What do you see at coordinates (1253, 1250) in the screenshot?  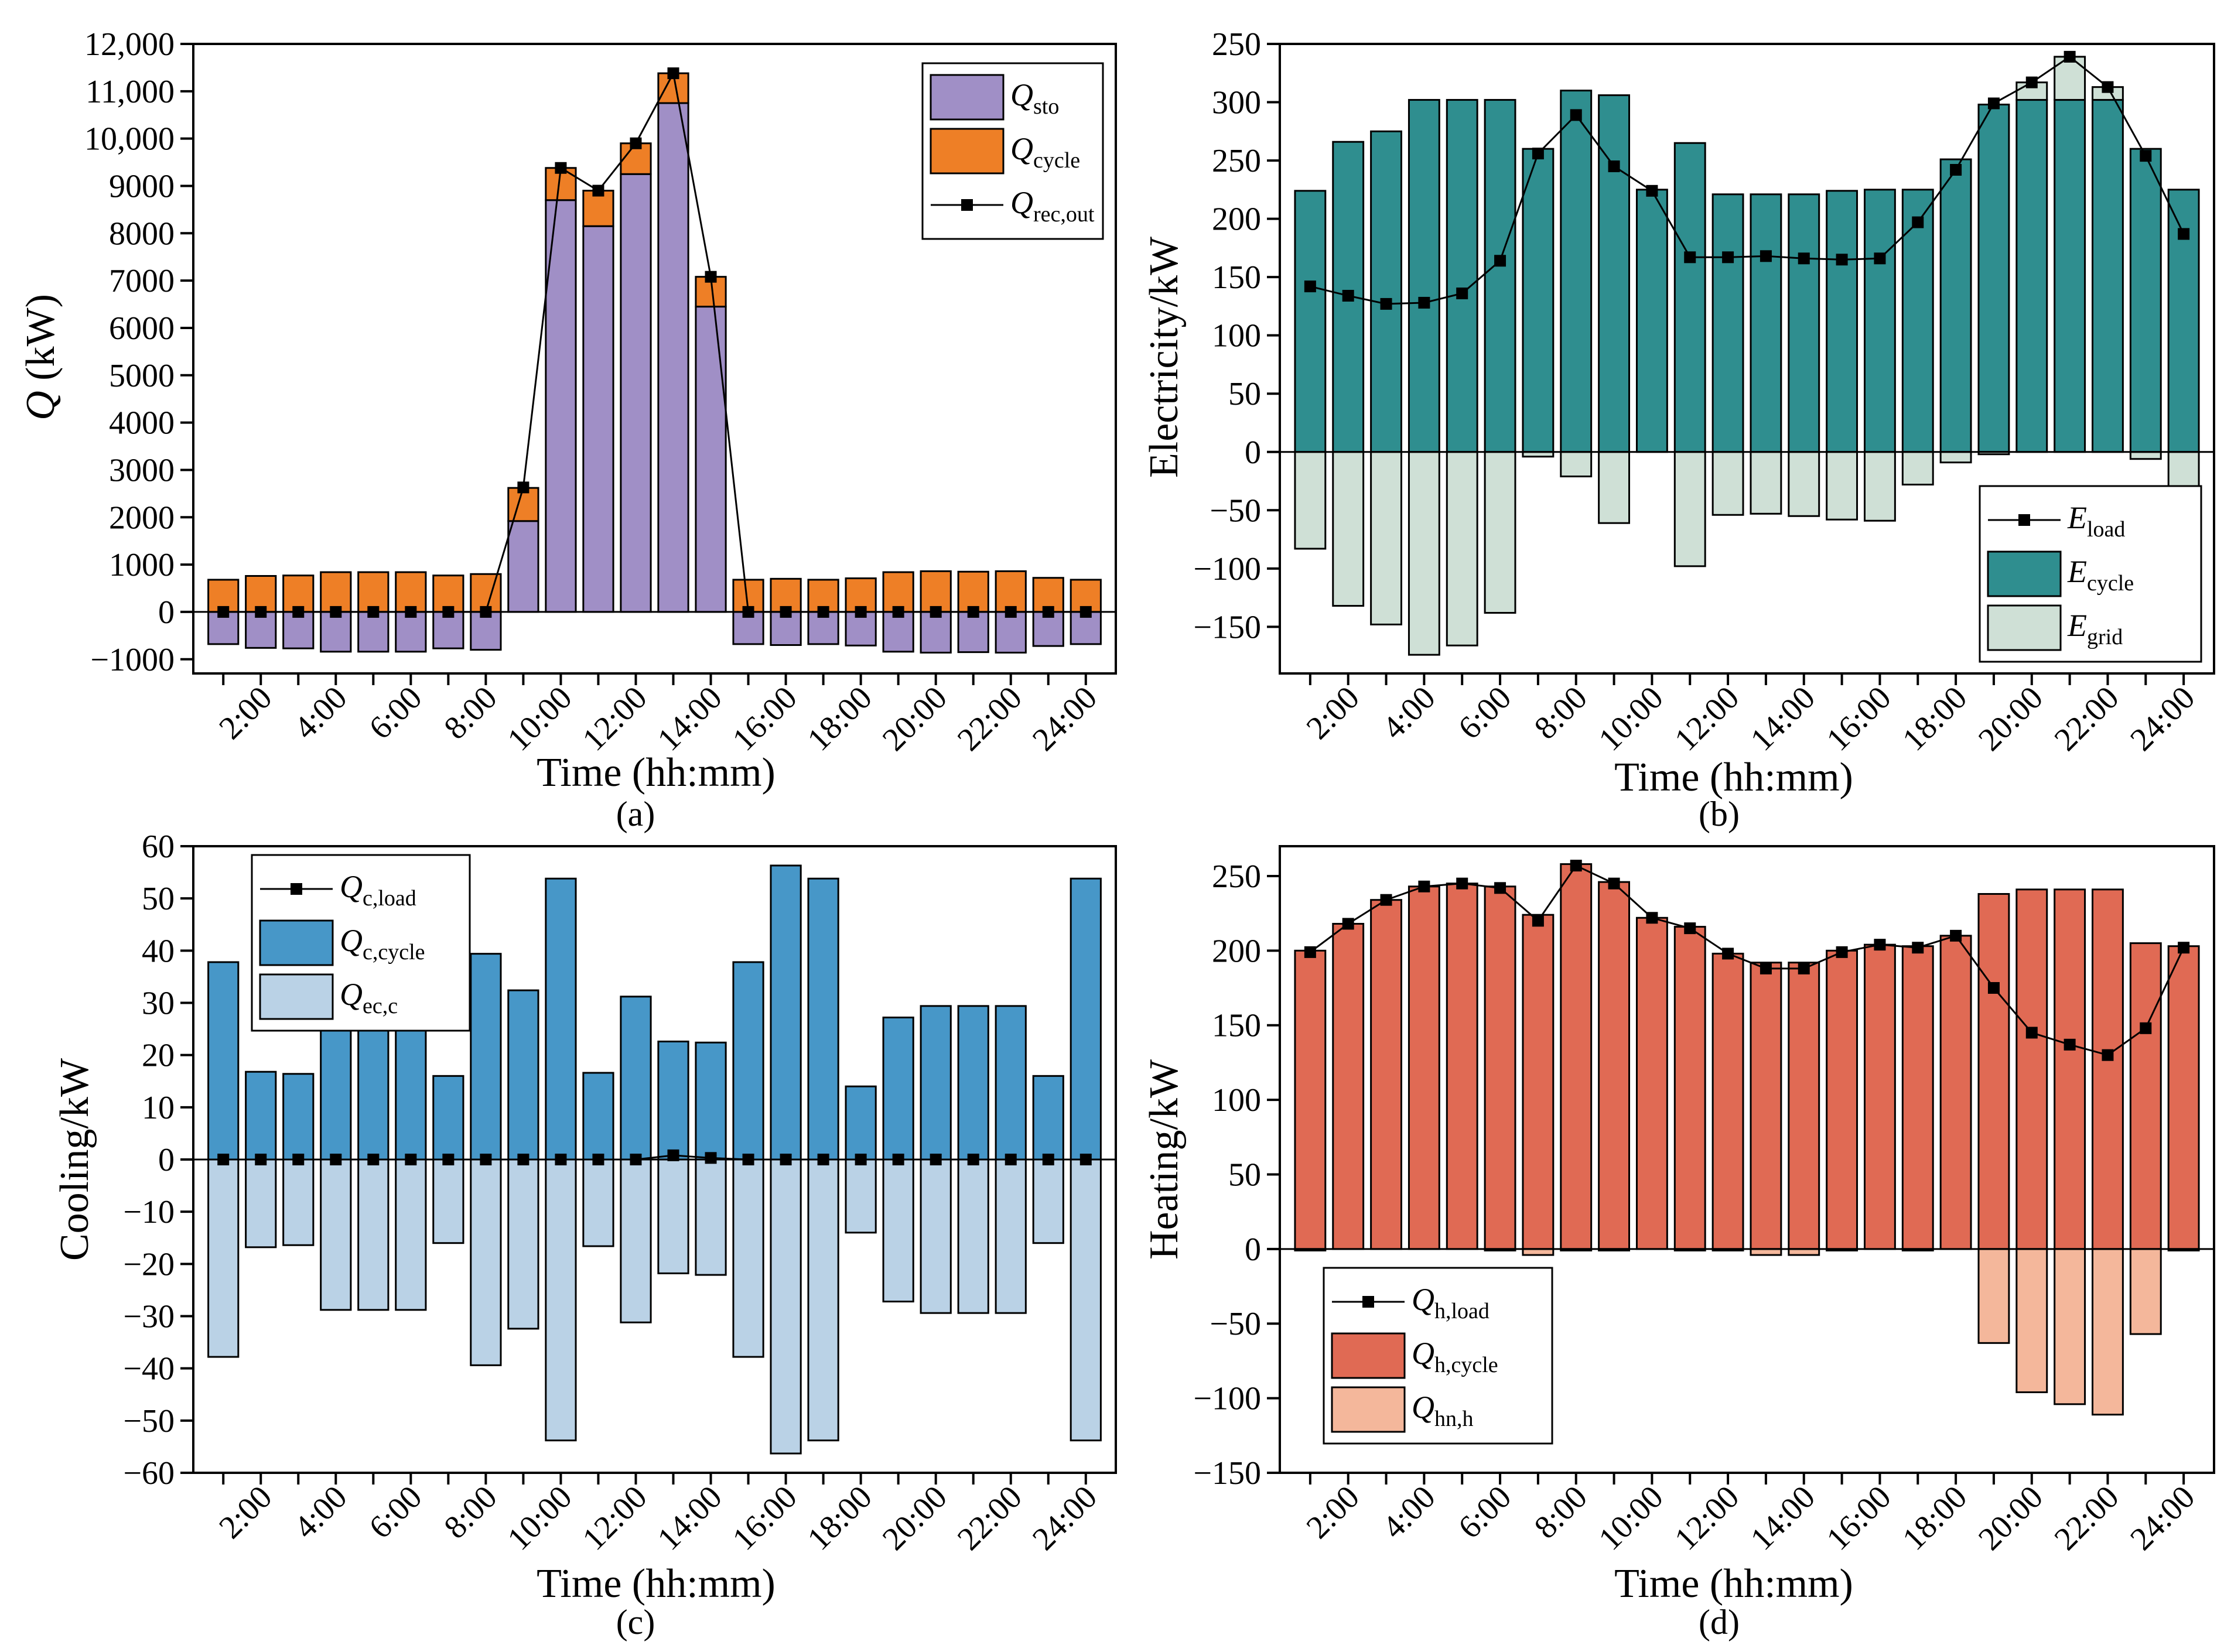 I see `panel-d-ytick-label-3: 0` at bounding box center [1253, 1250].